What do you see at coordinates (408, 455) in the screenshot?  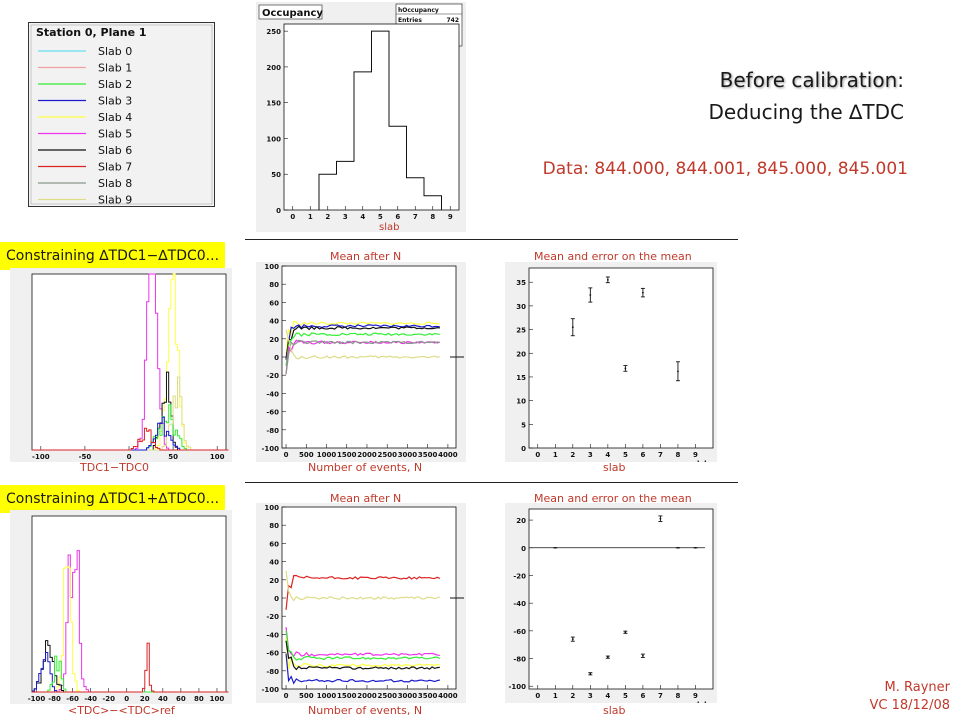 I see `x-tick-label: 3000` at bounding box center [408, 455].